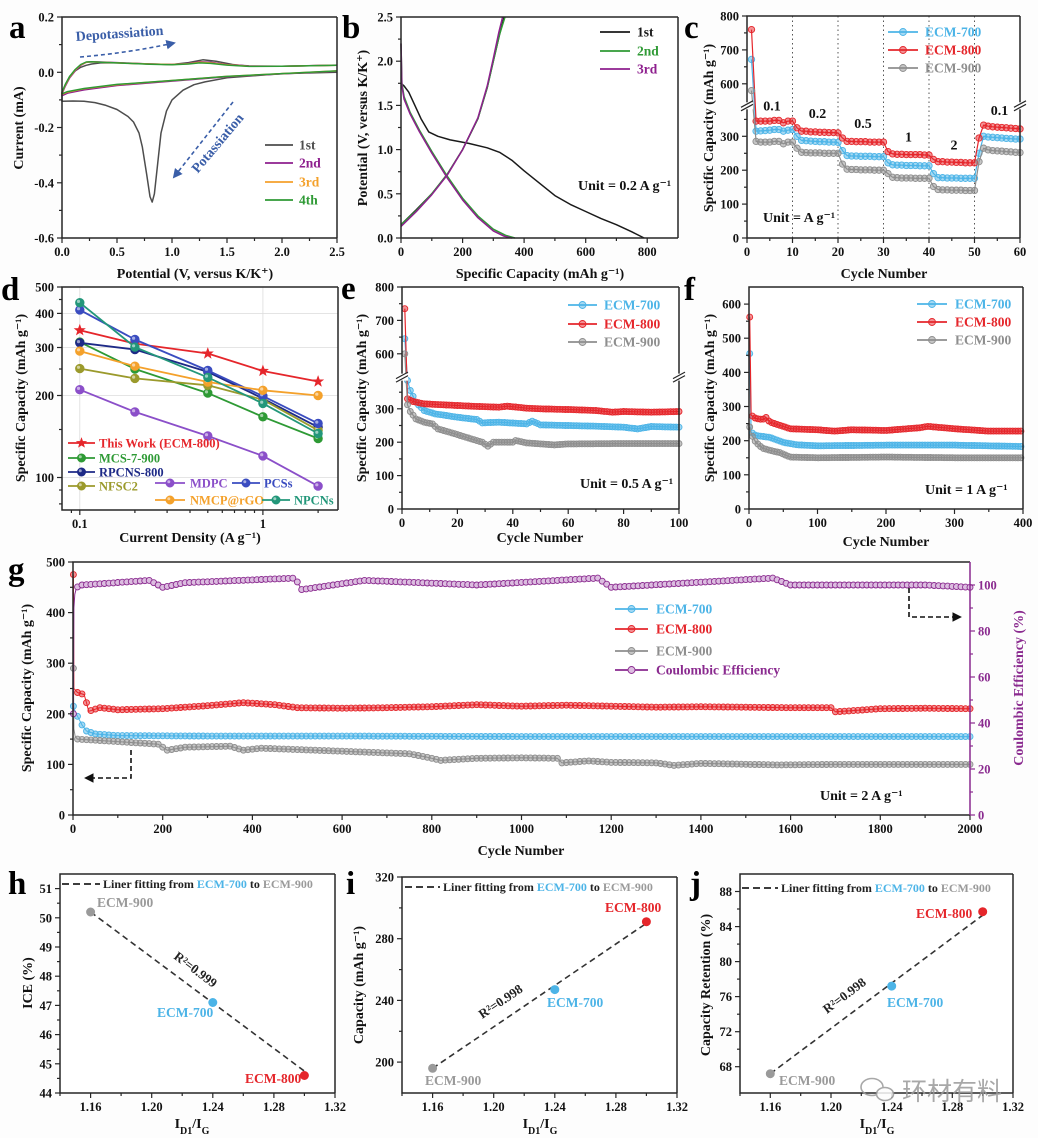 The width and height of the screenshot is (1038, 1138). Describe the element at coordinates (44, 288) in the screenshot. I see `y-tick-label: 500` at that location.